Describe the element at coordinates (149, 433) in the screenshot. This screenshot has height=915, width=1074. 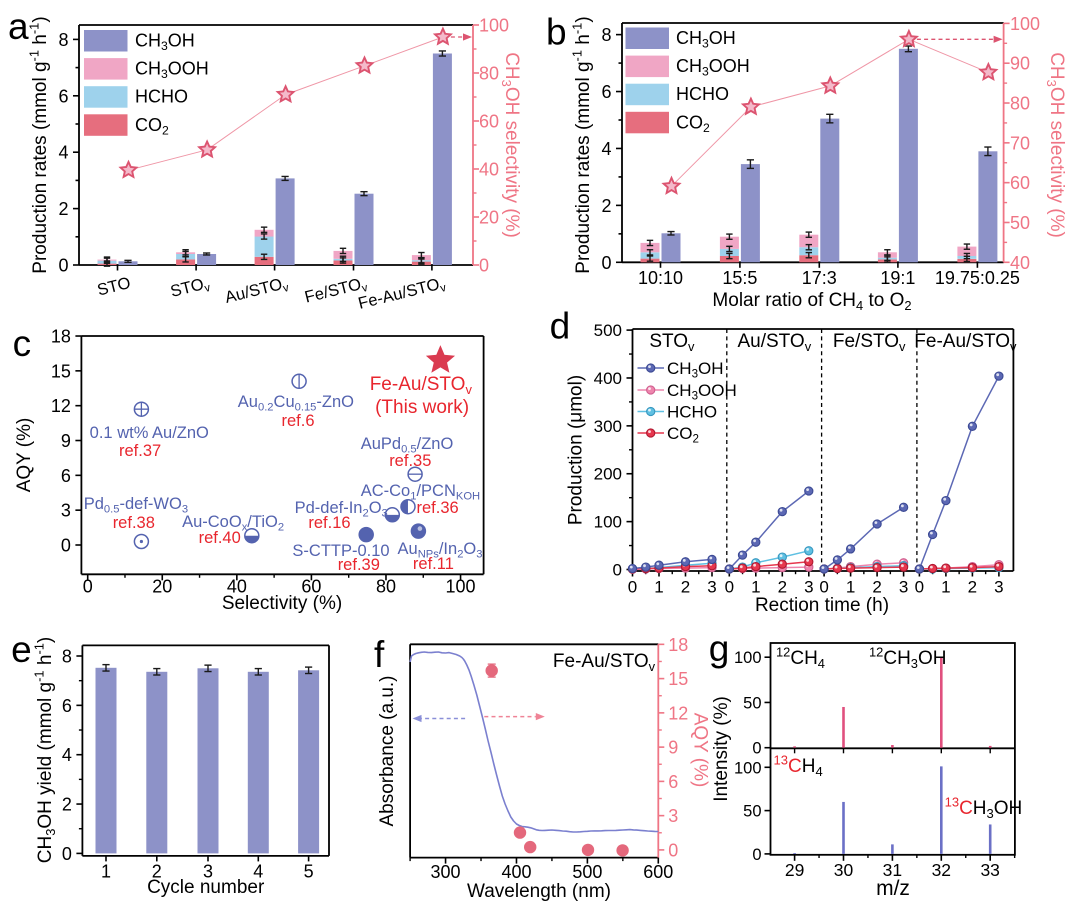
I see `svg-text: 0.1 wt% Au/ZnO` at that location.